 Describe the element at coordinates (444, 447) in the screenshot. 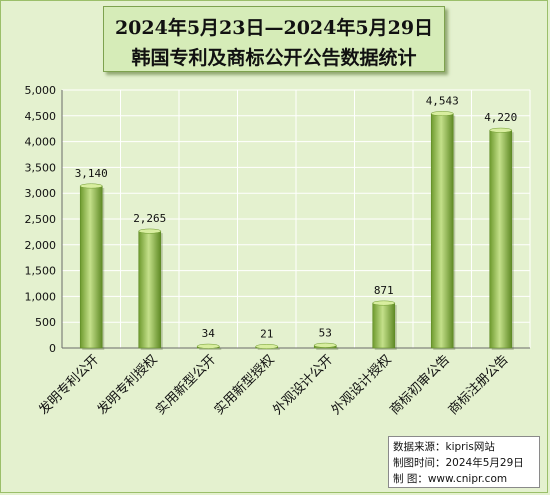

I see `source-line-data: 数据来源：kipris网站` at that location.